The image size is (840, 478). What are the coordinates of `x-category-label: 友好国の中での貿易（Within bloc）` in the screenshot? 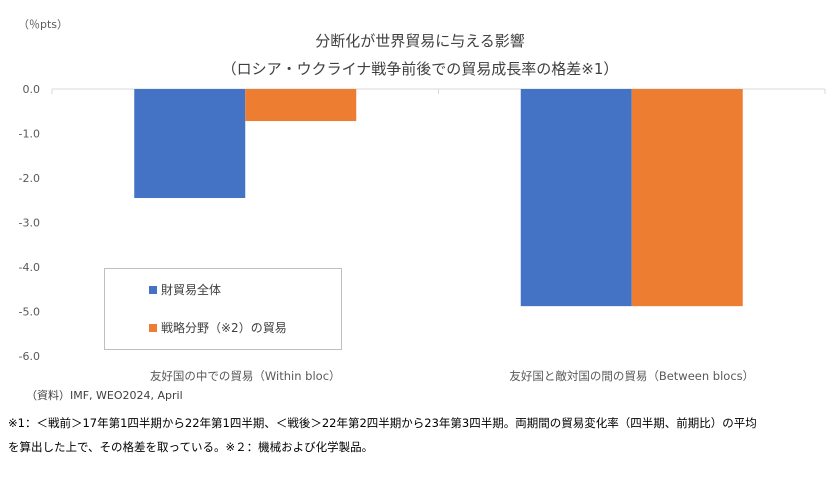 It's located at (245, 376).